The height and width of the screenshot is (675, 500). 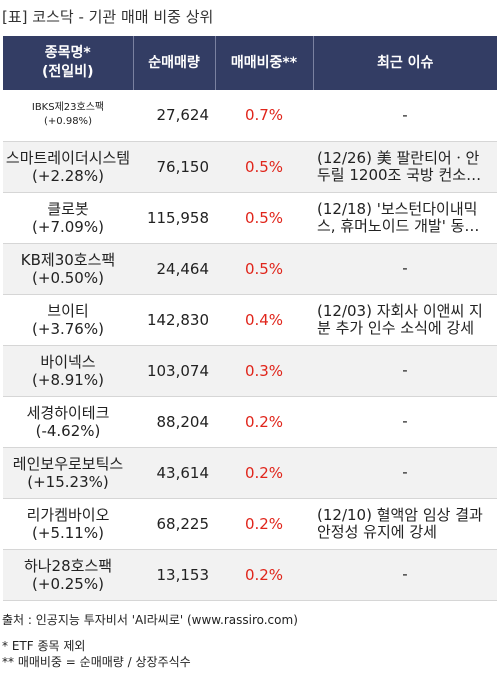 What do you see at coordinates (264, 320) in the screenshot?
I see `trading-ratio: 0.4%` at bounding box center [264, 320].